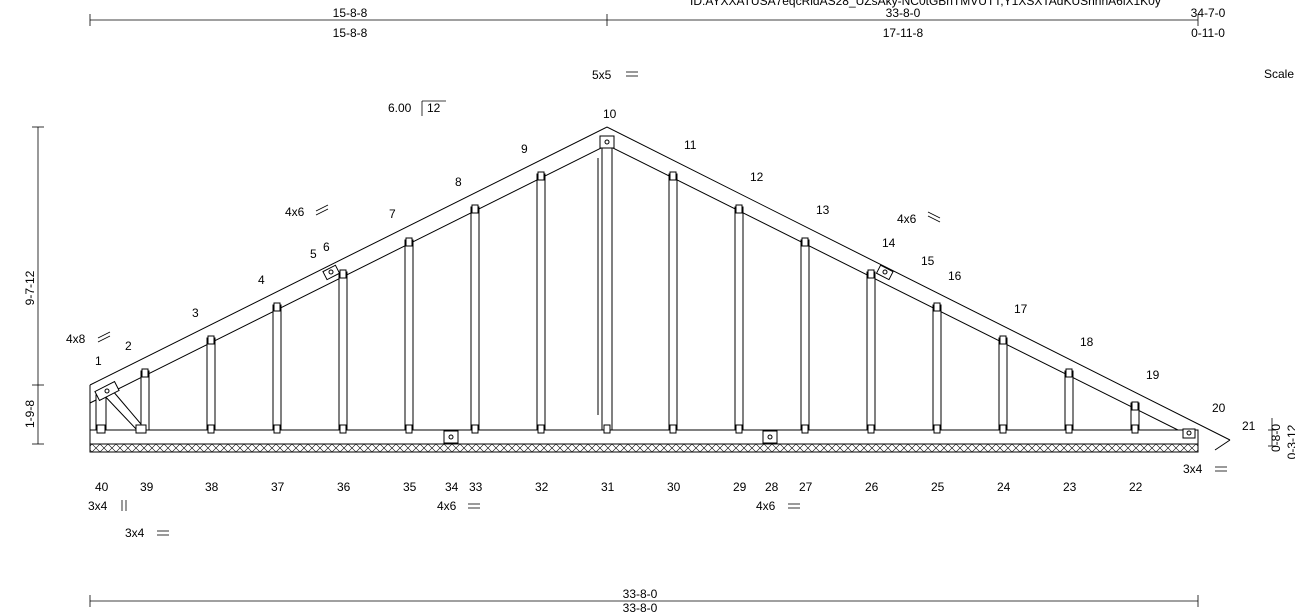 The height and width of the screenshot is (615, 1295). Describe the element at coordinates (674, 487) in the screenshot. I see `joint-label: 30` at that location.